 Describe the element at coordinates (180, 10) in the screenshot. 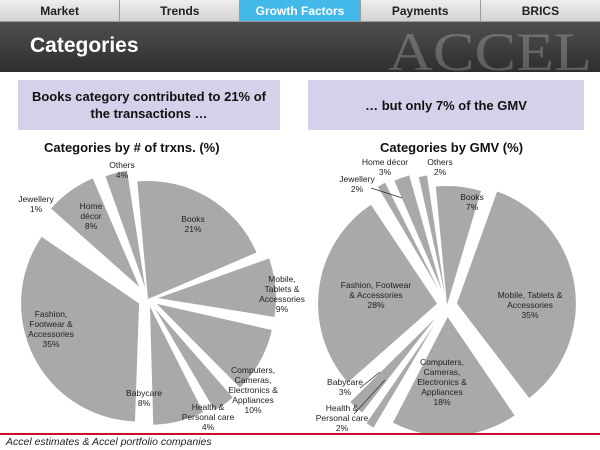

I see `tab-trends: Trends` at that location.